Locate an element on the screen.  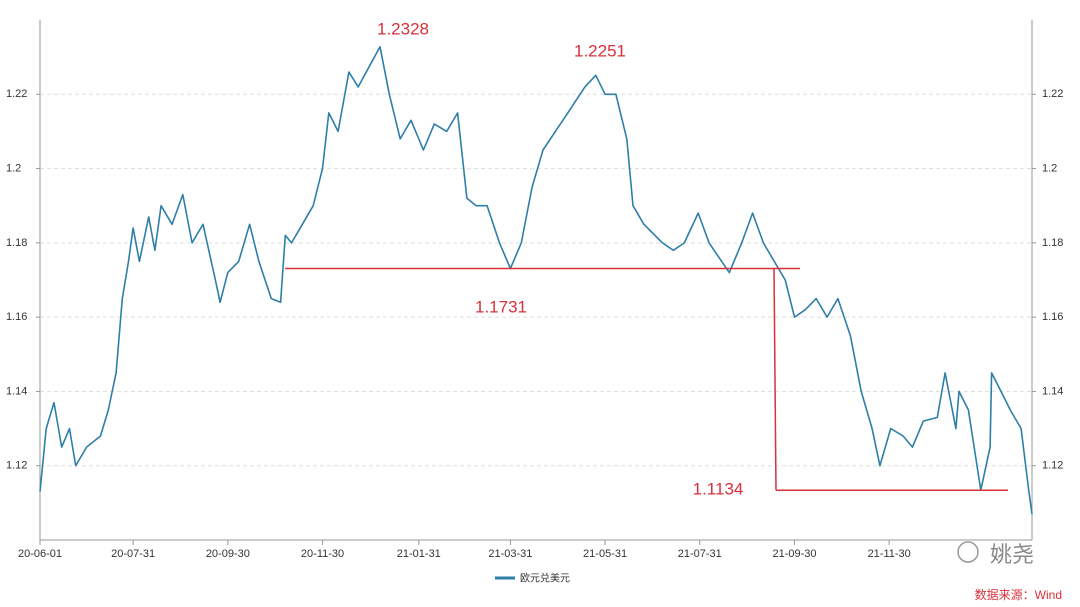
x-tick-label: 20-06-01 is located at coordinates (40, 554).